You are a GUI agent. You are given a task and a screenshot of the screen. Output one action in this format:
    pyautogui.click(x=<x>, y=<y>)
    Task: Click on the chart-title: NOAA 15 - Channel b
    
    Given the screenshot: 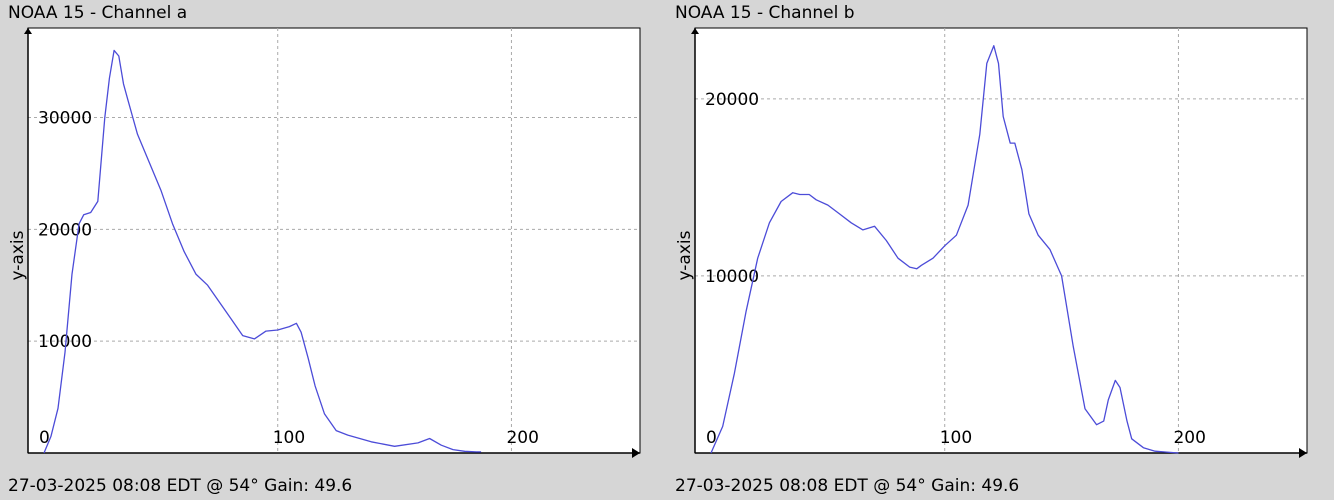 What is the action you would take?
    pyautogui.click(x=765, y=13)
    